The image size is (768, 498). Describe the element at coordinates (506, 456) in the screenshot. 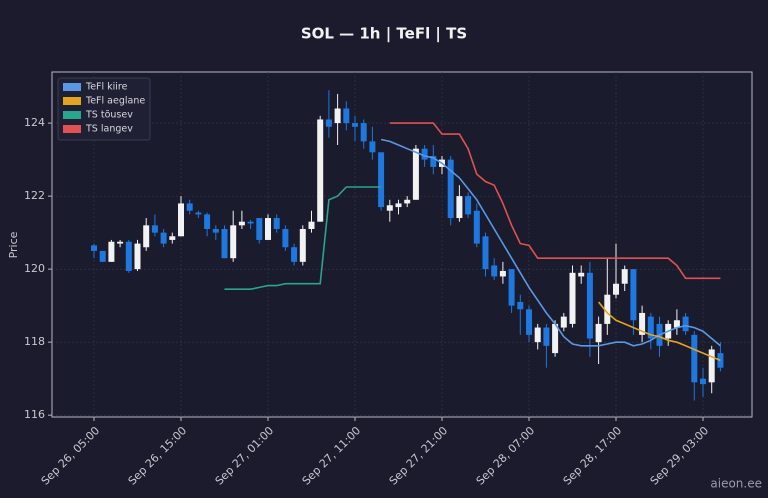

I see `x-tick-label: Sep 28, 07:00` at that location.